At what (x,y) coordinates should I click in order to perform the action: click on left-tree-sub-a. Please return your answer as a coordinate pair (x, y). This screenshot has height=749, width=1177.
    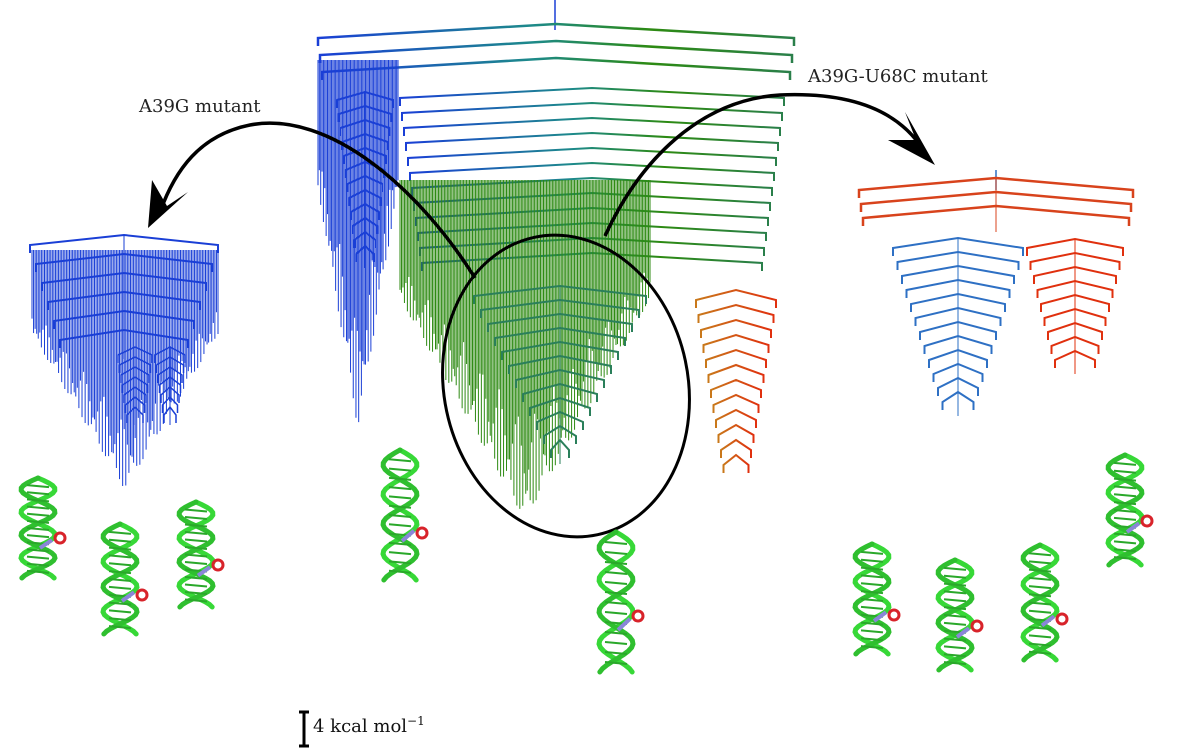
    Looking at the image, I should click on (135, 385).